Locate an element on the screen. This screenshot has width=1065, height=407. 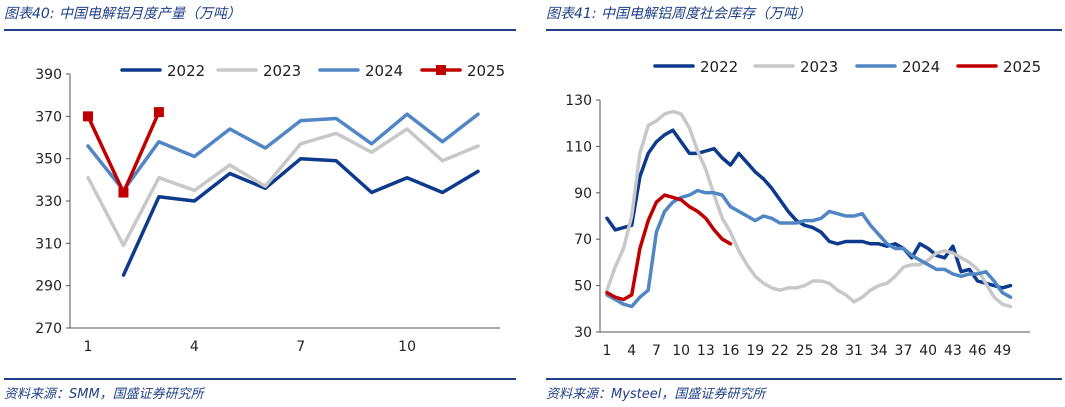
right-chart-x-tick-label: 13 is located at coordinates (706, 351).